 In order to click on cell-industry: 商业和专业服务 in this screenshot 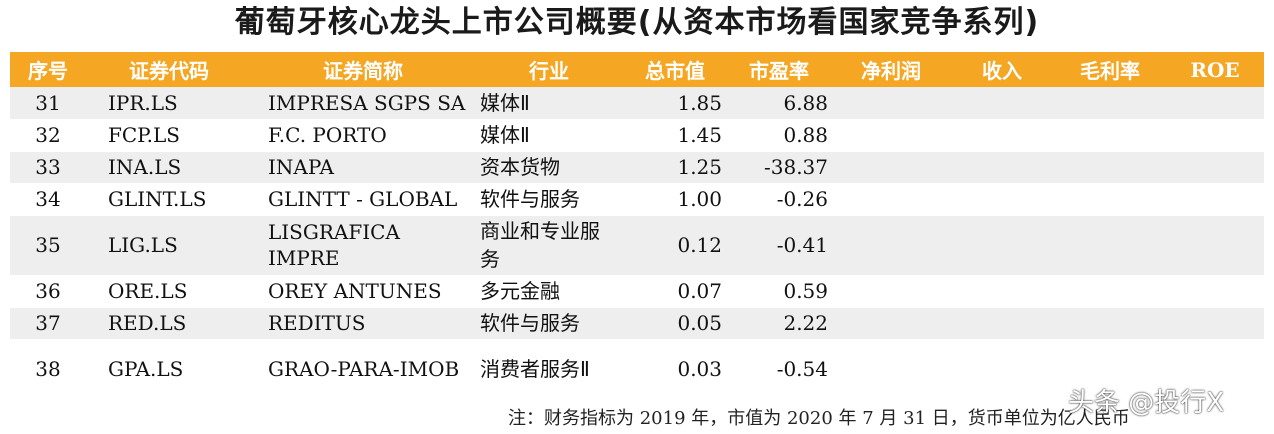, I will do `click(549, 245)`.